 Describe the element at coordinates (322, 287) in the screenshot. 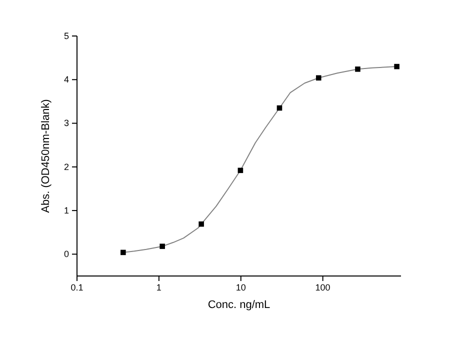

I see `x-tick-label: 100` at that location.